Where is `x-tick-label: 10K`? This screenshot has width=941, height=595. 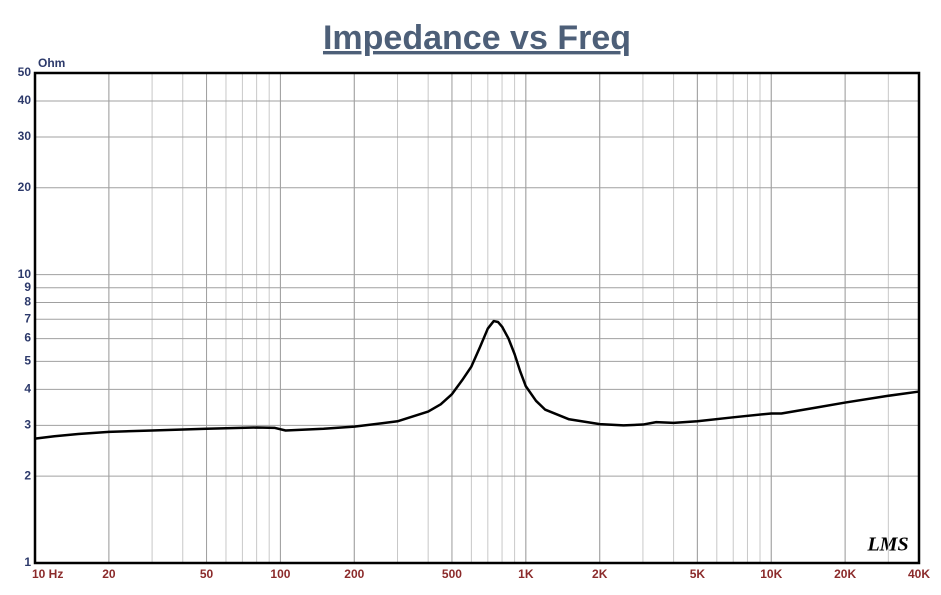
x-tick-label: 10K is located at coordinates (771, 574).